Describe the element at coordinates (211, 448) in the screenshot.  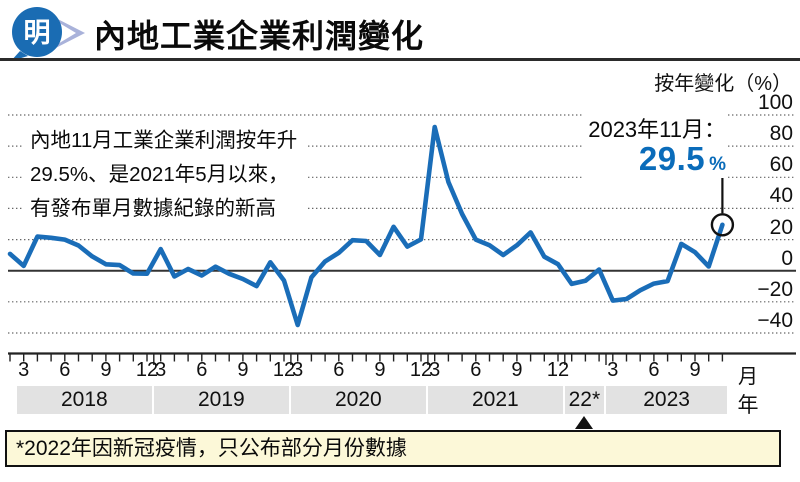
I see `footnote-text: *2022年因新冠疫情，只公布部分月份數據` at that location.